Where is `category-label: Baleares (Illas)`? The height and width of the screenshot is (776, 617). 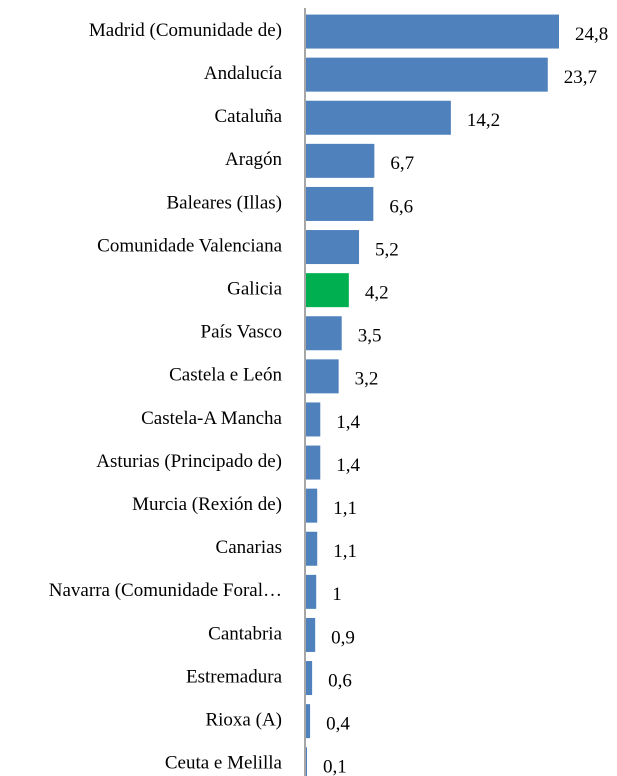
category-label: Baleares (Illas) is located at coordinates (224, 202).